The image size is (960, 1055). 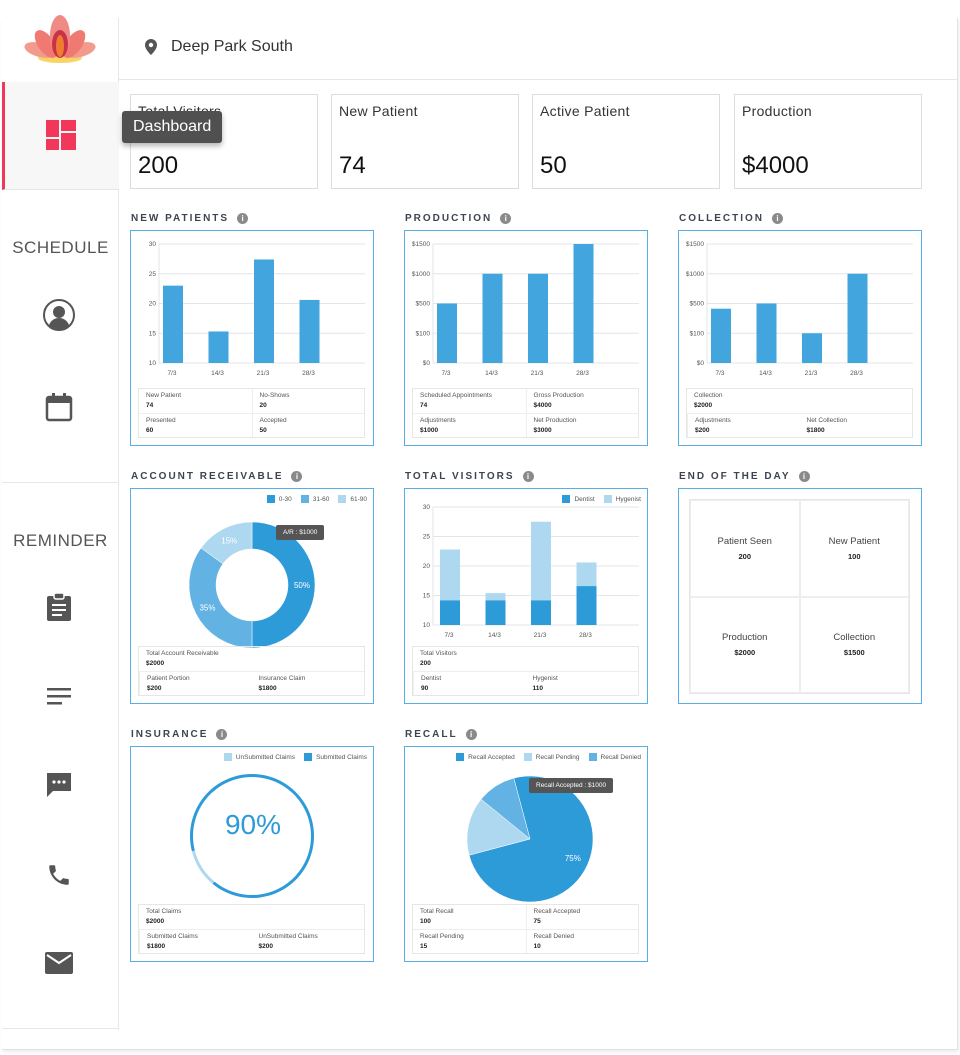 What do you see at coordinates (578, 499) in the screenshot?
I see `legend-item: Dentist` at bounding box center [578, 499].